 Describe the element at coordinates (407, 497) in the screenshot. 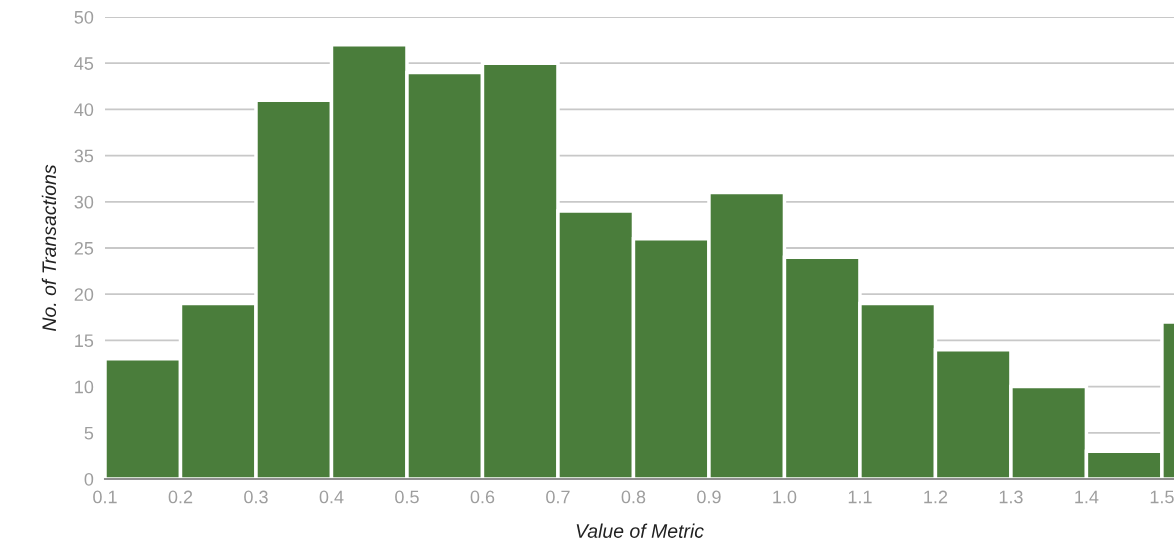

I see `x-tick-label: 0.5` at that location.